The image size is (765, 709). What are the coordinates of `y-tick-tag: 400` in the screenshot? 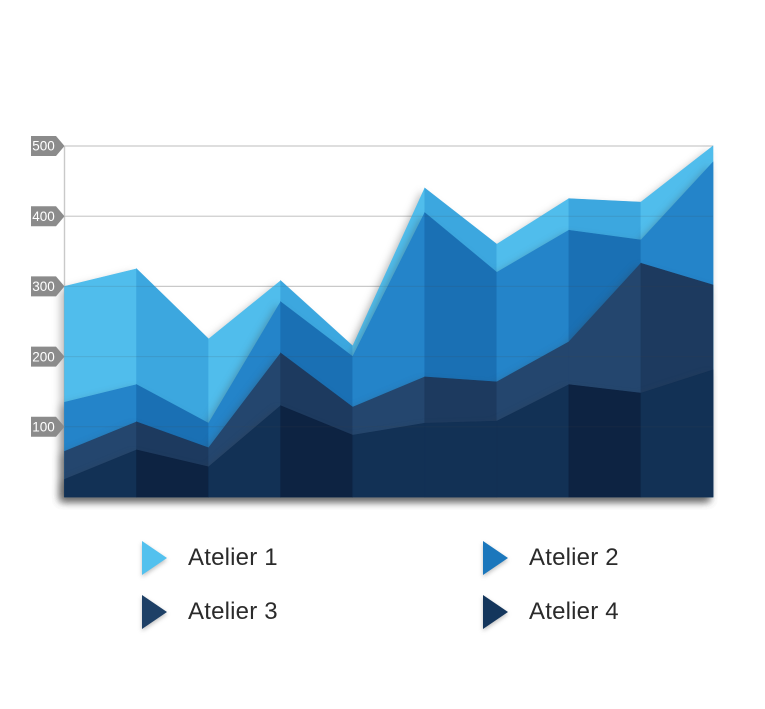 It's located at (48, 216).